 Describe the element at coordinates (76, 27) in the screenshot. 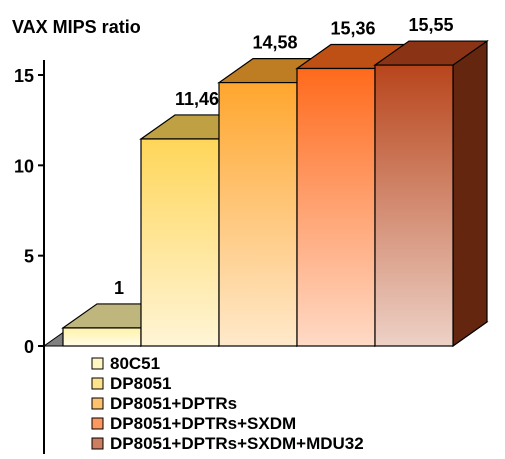

I see `chart-title: VAX MIPS ratio` at that location.